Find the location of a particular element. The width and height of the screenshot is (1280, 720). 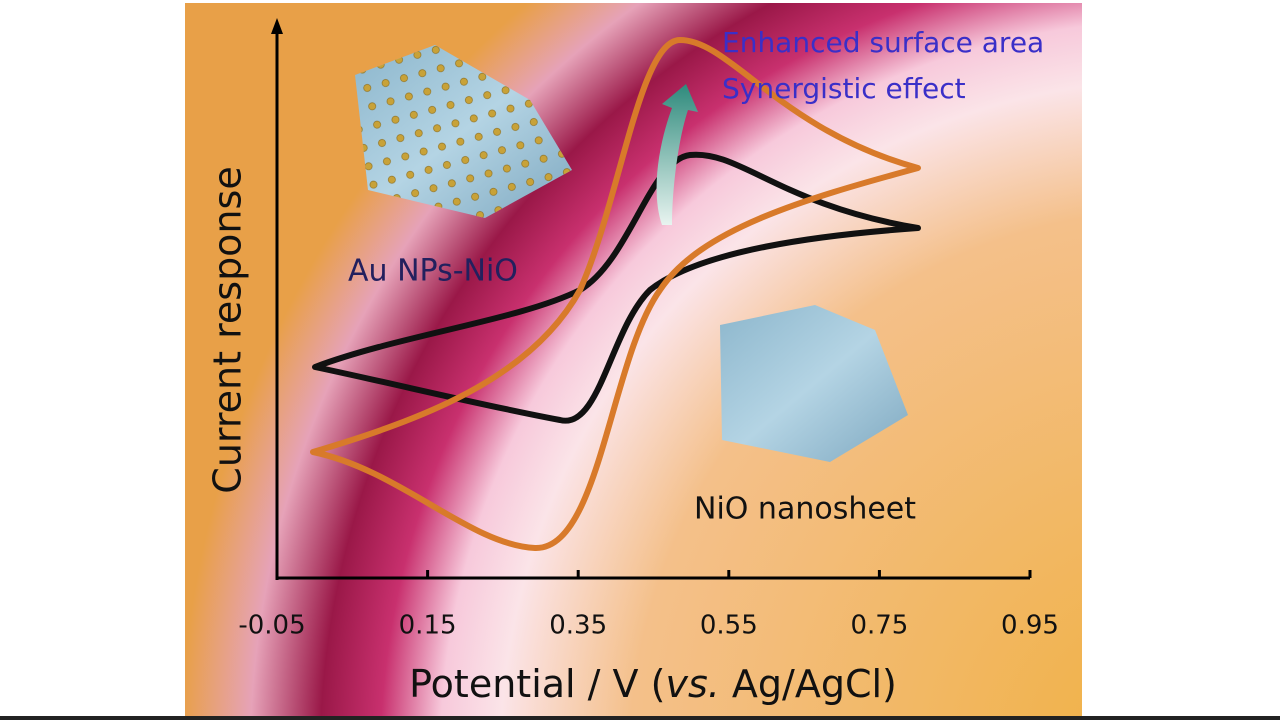

au-nio-sheet is located at coordinates (463, 131).